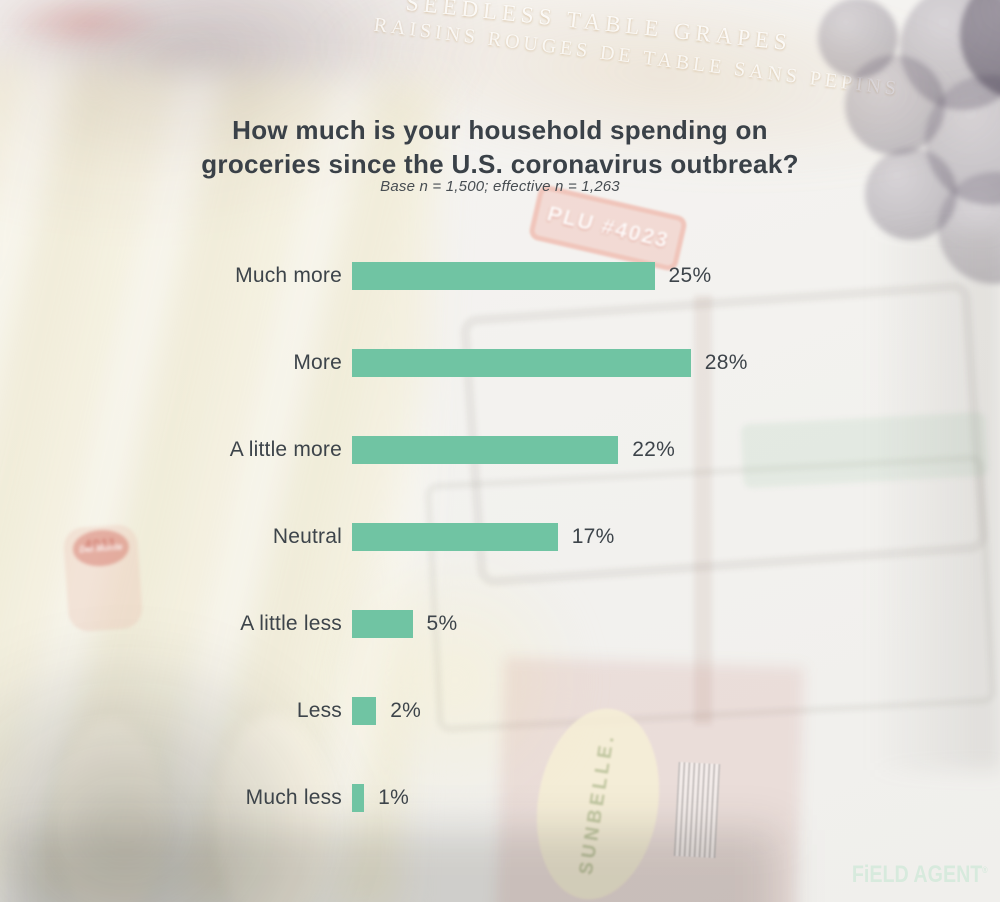  I want to click on value-label: 17%, so click(593, 536).